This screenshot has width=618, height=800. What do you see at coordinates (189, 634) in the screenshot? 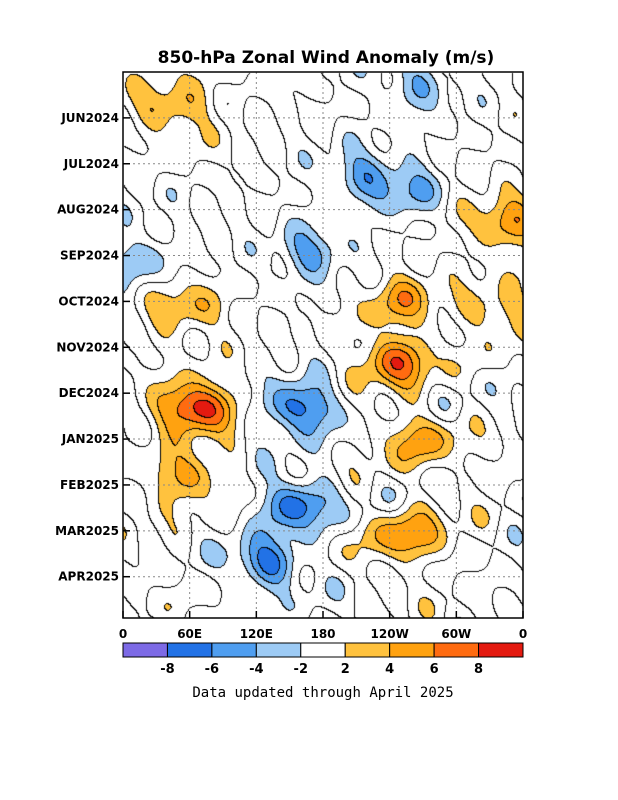
I see `x-tick-label: 60E` at bounding box center [189, 634].